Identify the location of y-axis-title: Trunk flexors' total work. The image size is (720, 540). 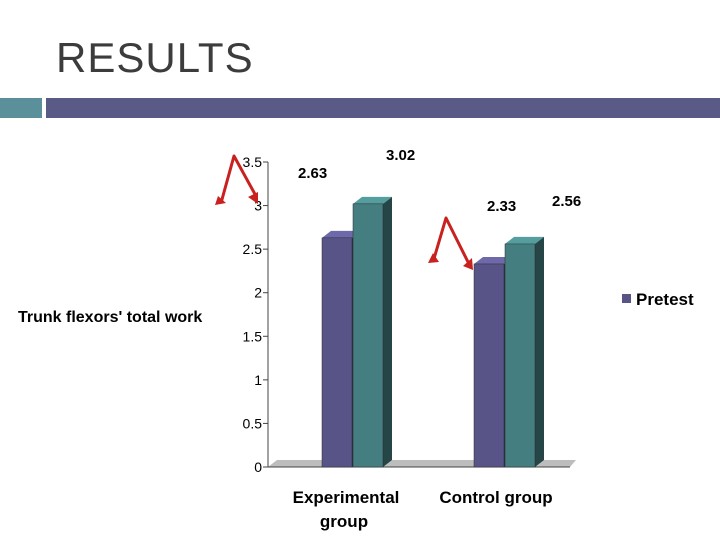
(110, 317).